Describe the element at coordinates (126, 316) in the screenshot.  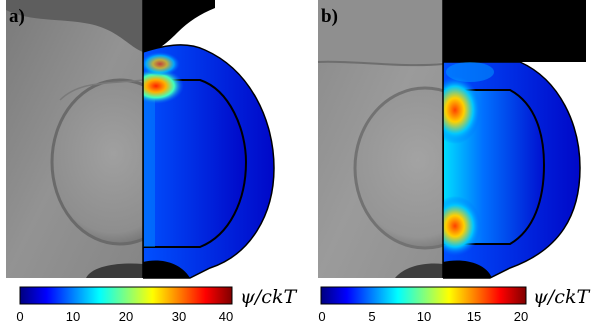
I see `panel-a-tick-2: 20` at that location.